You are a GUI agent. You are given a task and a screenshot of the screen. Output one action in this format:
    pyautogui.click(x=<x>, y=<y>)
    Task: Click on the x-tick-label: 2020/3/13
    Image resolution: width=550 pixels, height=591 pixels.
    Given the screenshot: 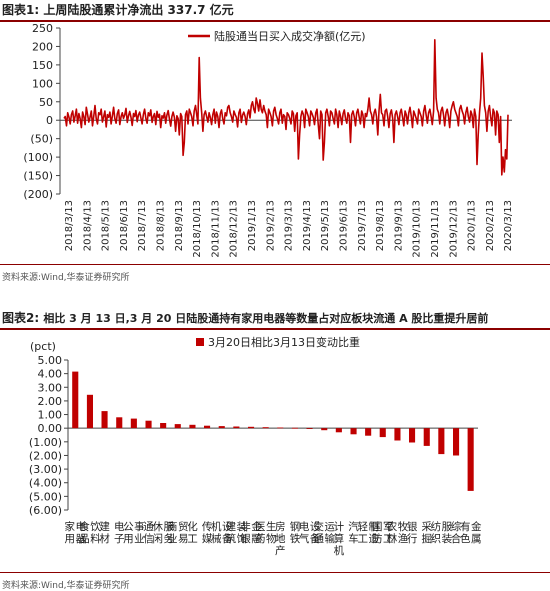 What is the action you would take?
    pyautogui.click(x=508, y=225)
    